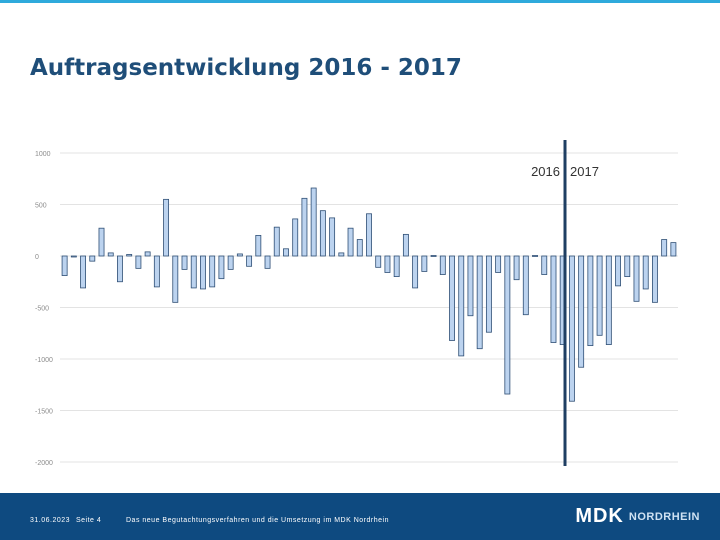  What do you see at coordinates (89, 520) in the screenshot?
I see `footer-page-number: Seite 4` at bounding box center [89, 520].